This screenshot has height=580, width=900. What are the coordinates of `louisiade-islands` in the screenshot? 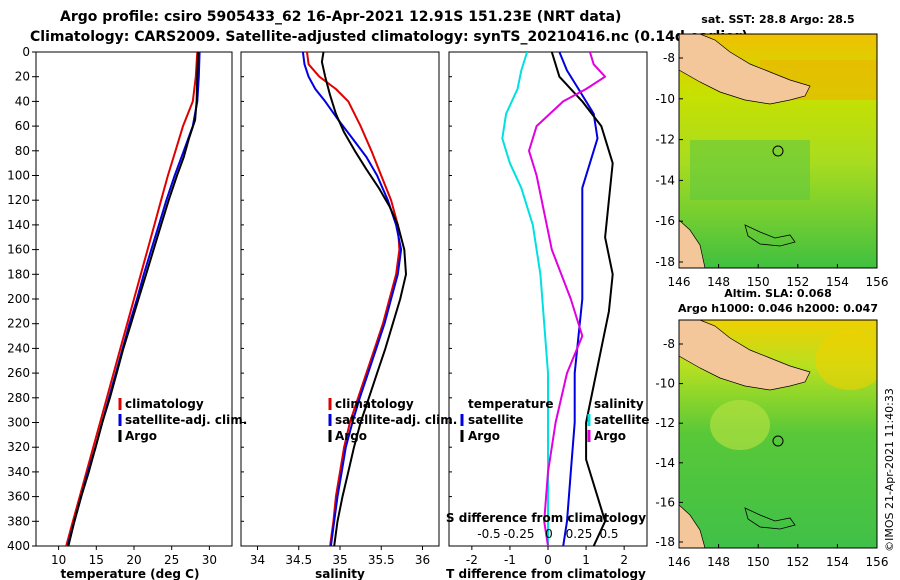 It's located at (770, 235).